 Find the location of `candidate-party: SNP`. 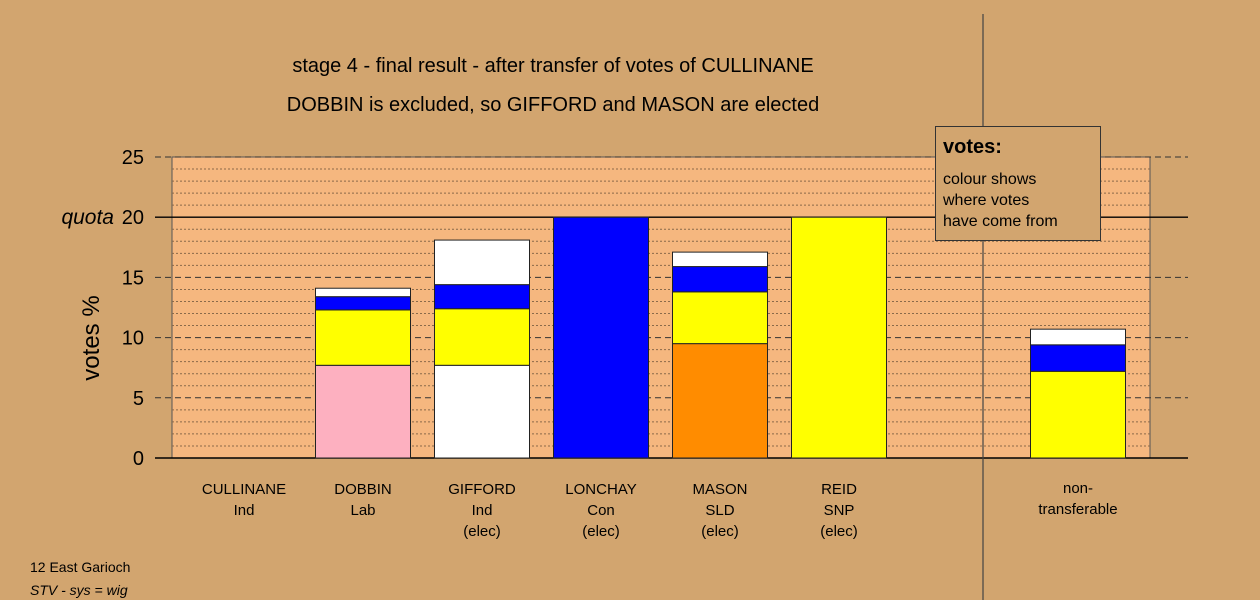

candidate-party: SNP is located at coordinates (839, 510).